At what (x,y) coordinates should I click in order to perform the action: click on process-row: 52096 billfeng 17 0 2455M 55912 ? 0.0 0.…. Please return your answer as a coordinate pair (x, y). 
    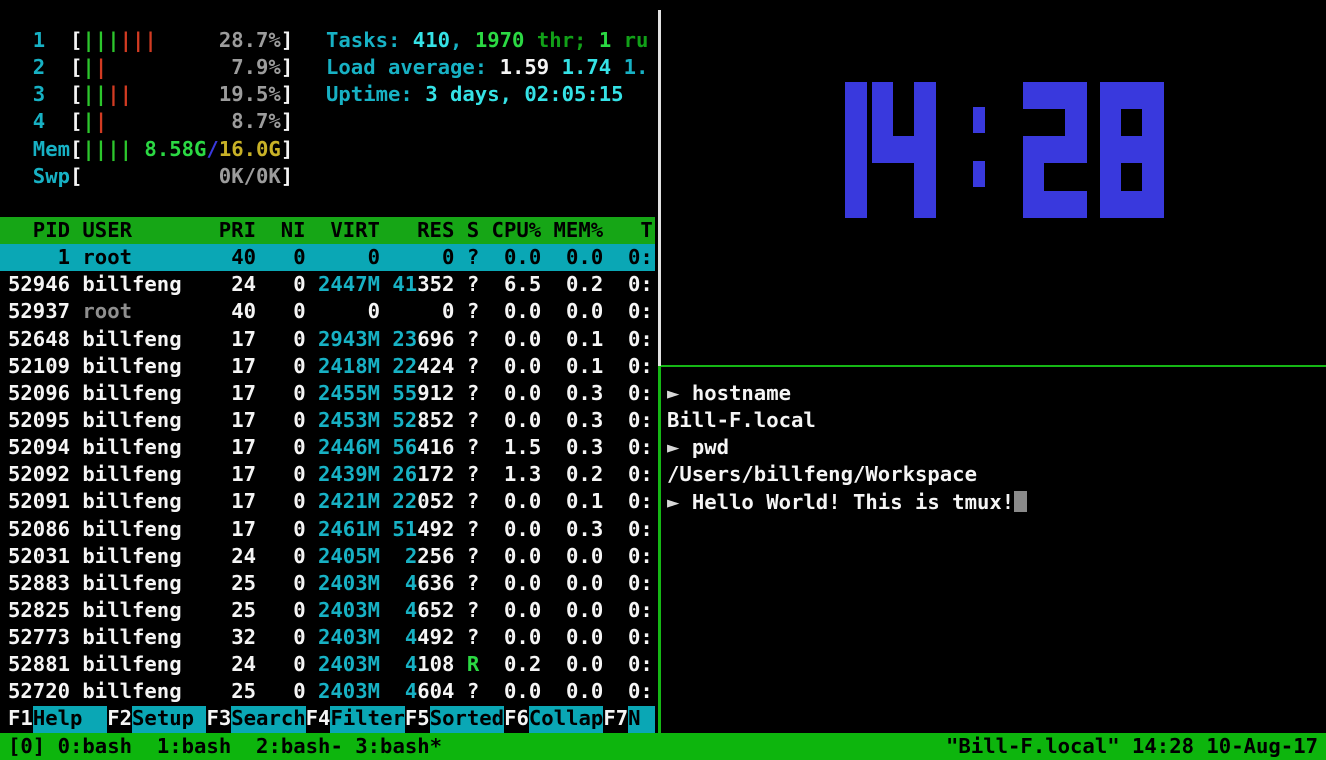
    Looking at the image, I should click on (330, 392).